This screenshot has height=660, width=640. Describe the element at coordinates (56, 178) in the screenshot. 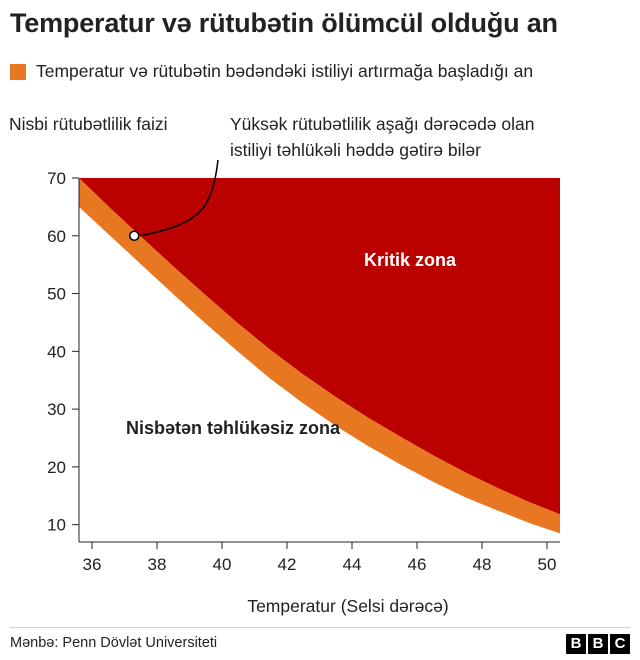

I see `y-tick-label: 70` at that location.